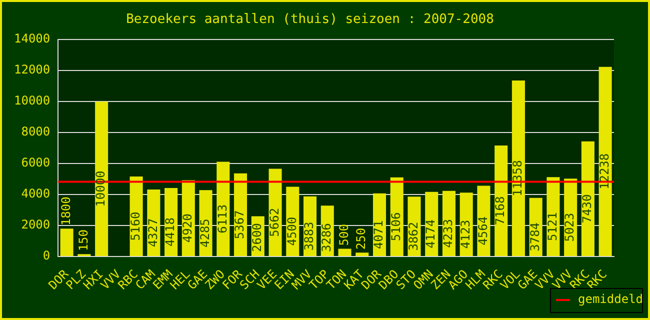 The height and width of the screenshot is (320, 650). What do you see at coordinates (395, 227) in the screenshot?
I see `data-label: 5106` at bounding box center [395, 227].